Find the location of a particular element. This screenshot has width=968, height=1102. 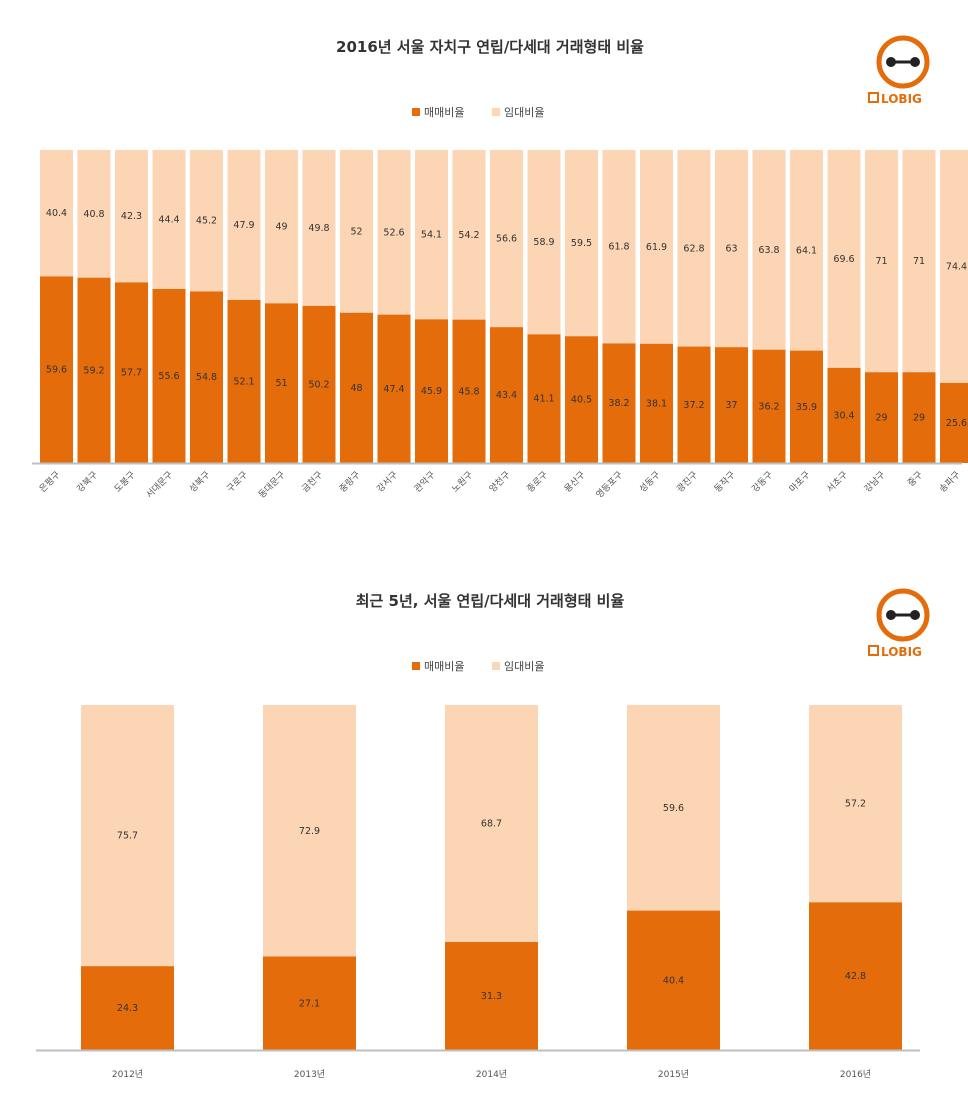

data-label-sale: 54.8 is located at coordinates (206, 377).